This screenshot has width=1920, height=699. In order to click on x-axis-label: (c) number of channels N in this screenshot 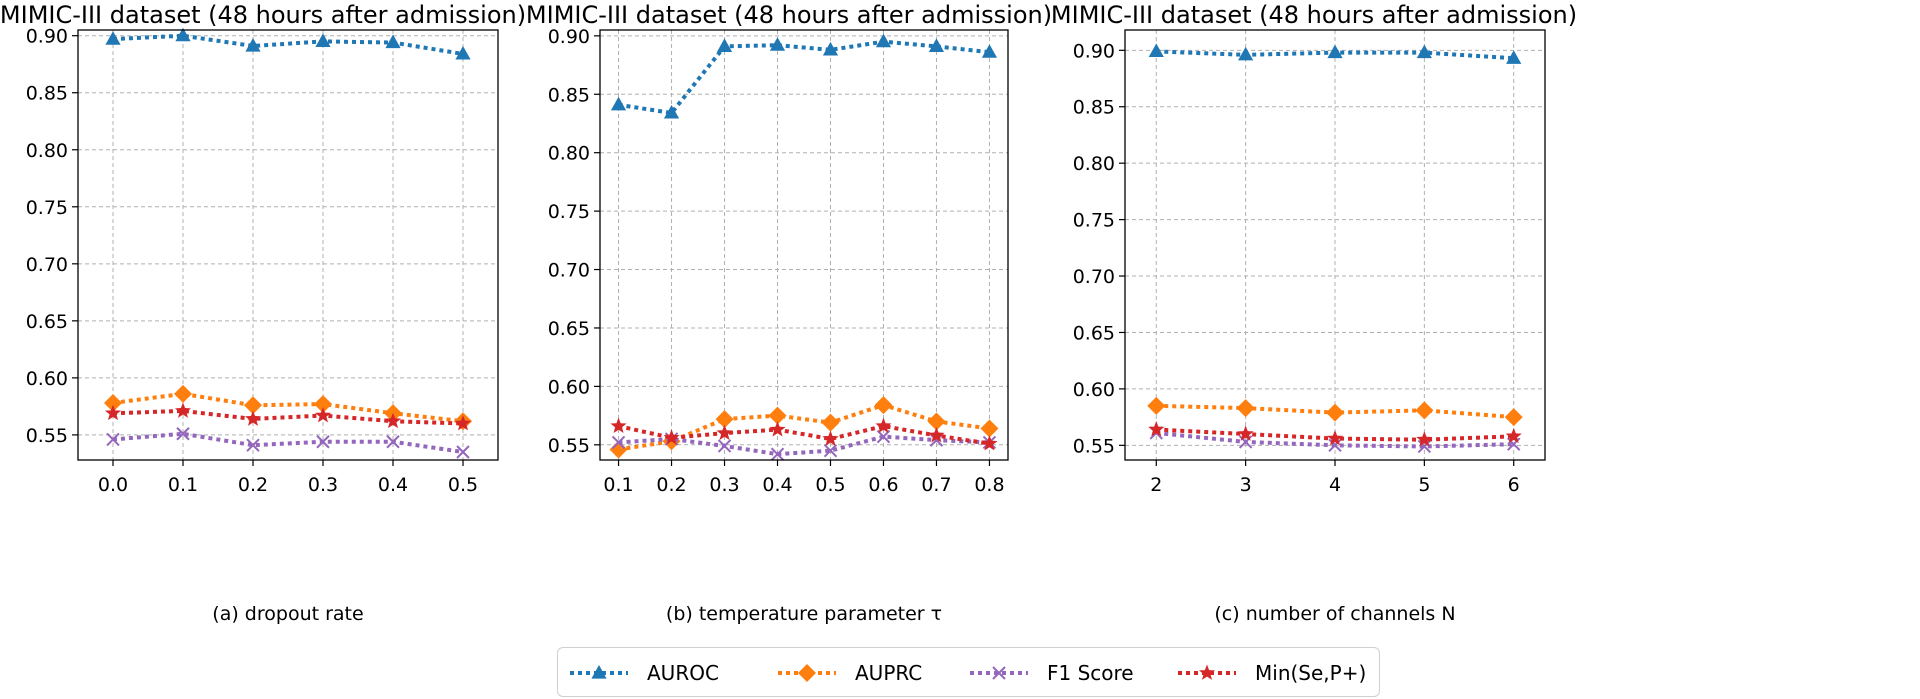, I will do `click(1334, 614)`.